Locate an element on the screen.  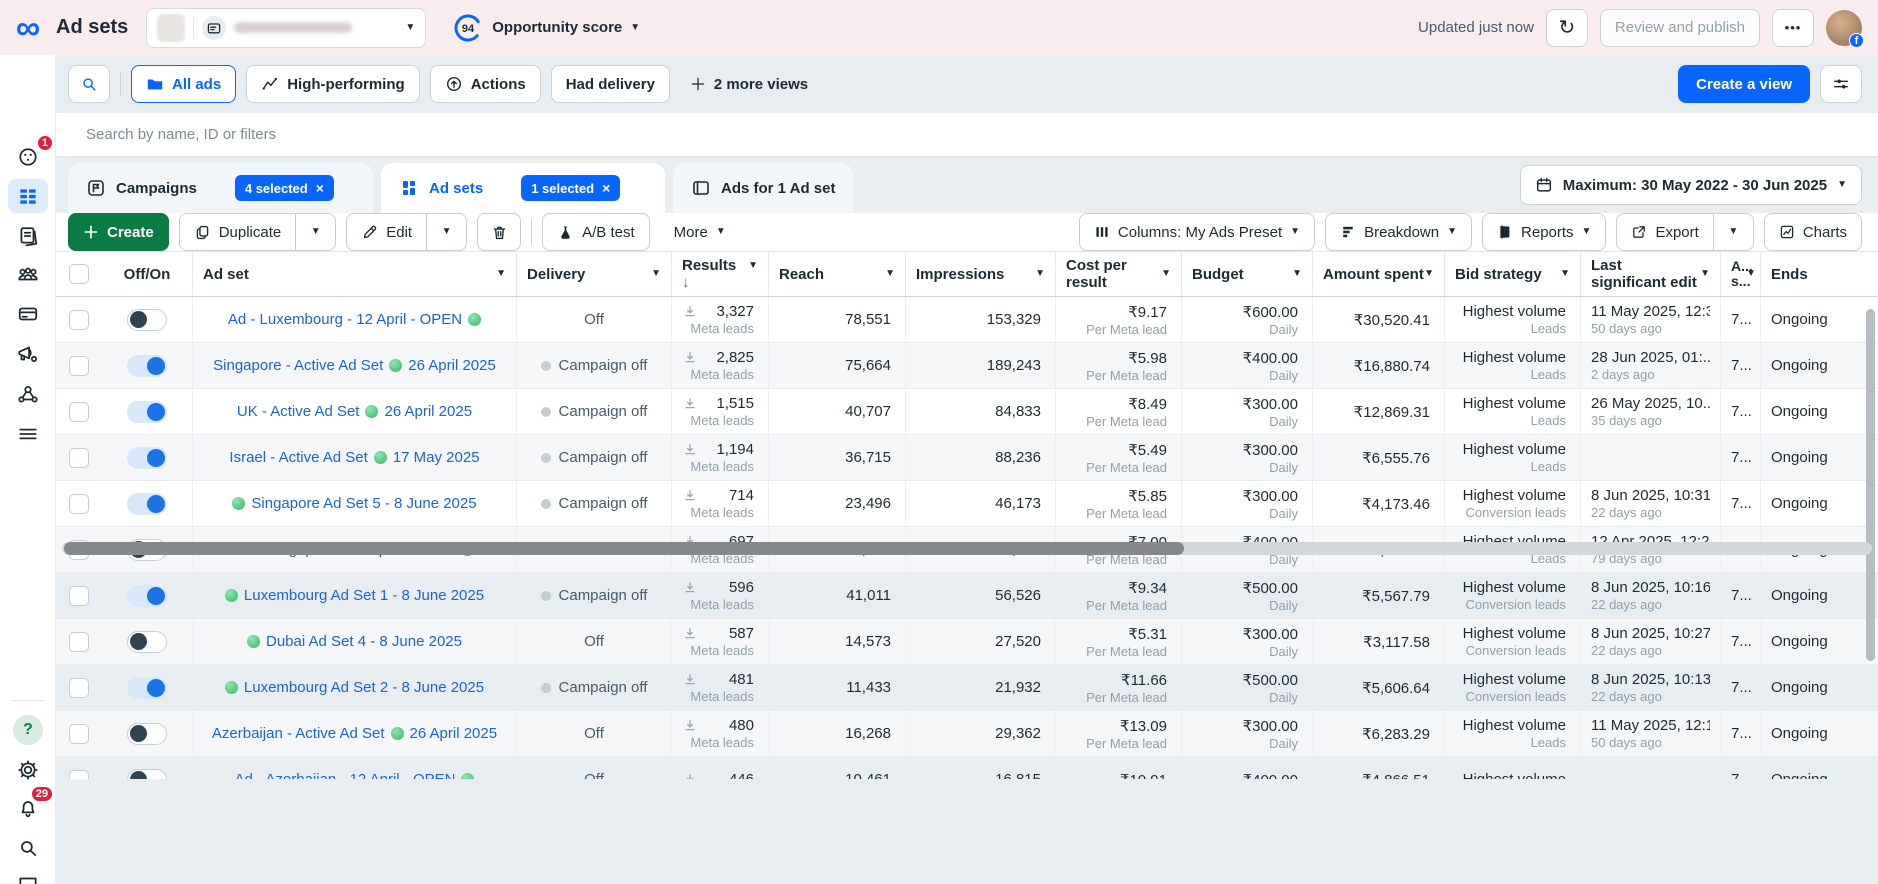
view-tab-all-ads: All ads is located at coordinates (184, 84).